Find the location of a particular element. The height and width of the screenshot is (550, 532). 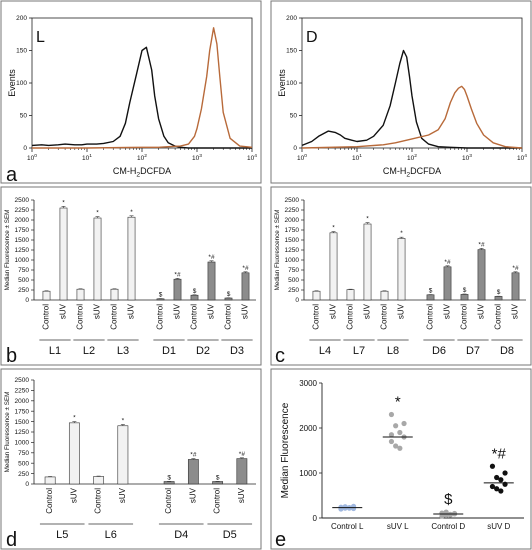

sample-label: L is located at coordinates (40, 37).